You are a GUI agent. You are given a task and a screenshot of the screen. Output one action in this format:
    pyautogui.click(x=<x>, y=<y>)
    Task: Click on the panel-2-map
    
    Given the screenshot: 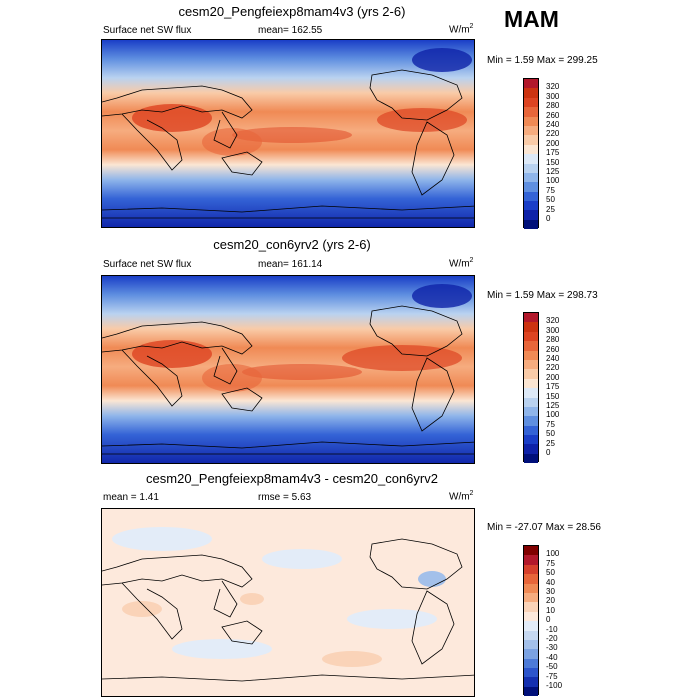 What is the action you would take?
    pyautogui.click(x=288, y=369)
    